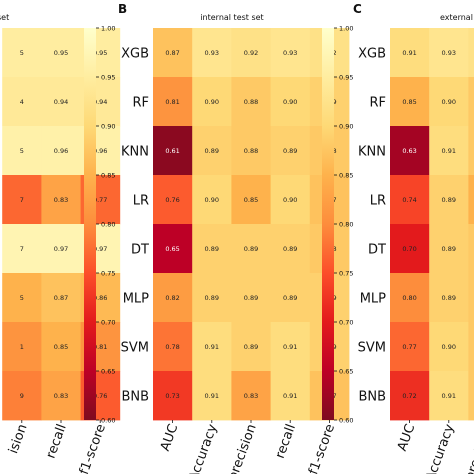  I want to click on cell-value-label: 0.95, so click(100, 53).